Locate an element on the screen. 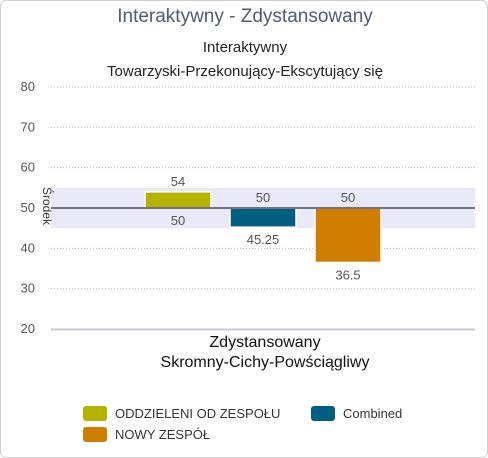 This screenshot has width=488, height=458. y-tick-label: 60 is located at coordinates (28, 167).